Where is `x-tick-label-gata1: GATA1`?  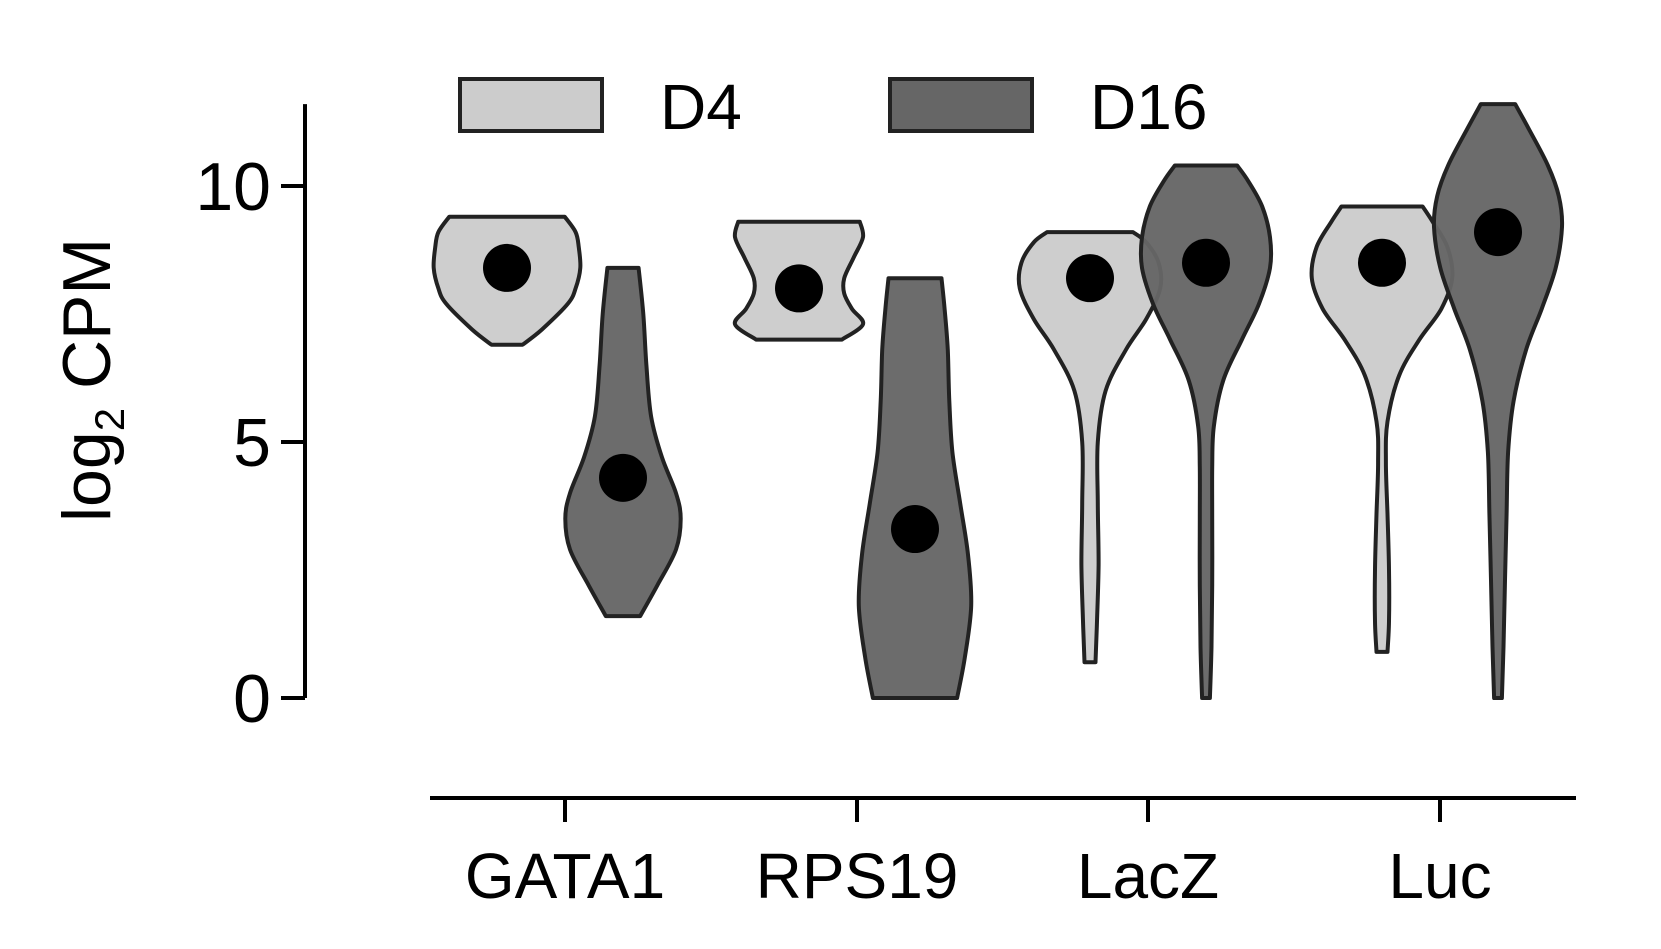 x-tick-label-gata1: GATA1 is located at coordinates (565, 876).